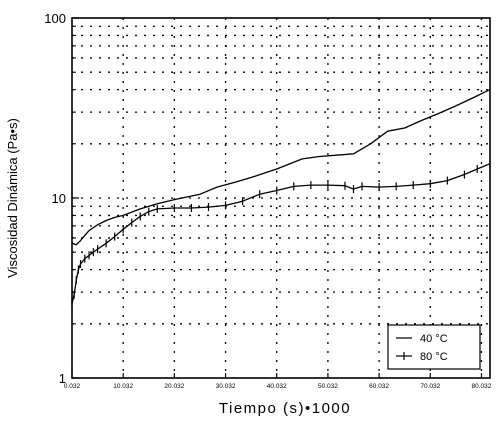 The width and height of the screenshot is (500, 423). I want to click on x-tick-label-8: 80.032, so click(482, 386).